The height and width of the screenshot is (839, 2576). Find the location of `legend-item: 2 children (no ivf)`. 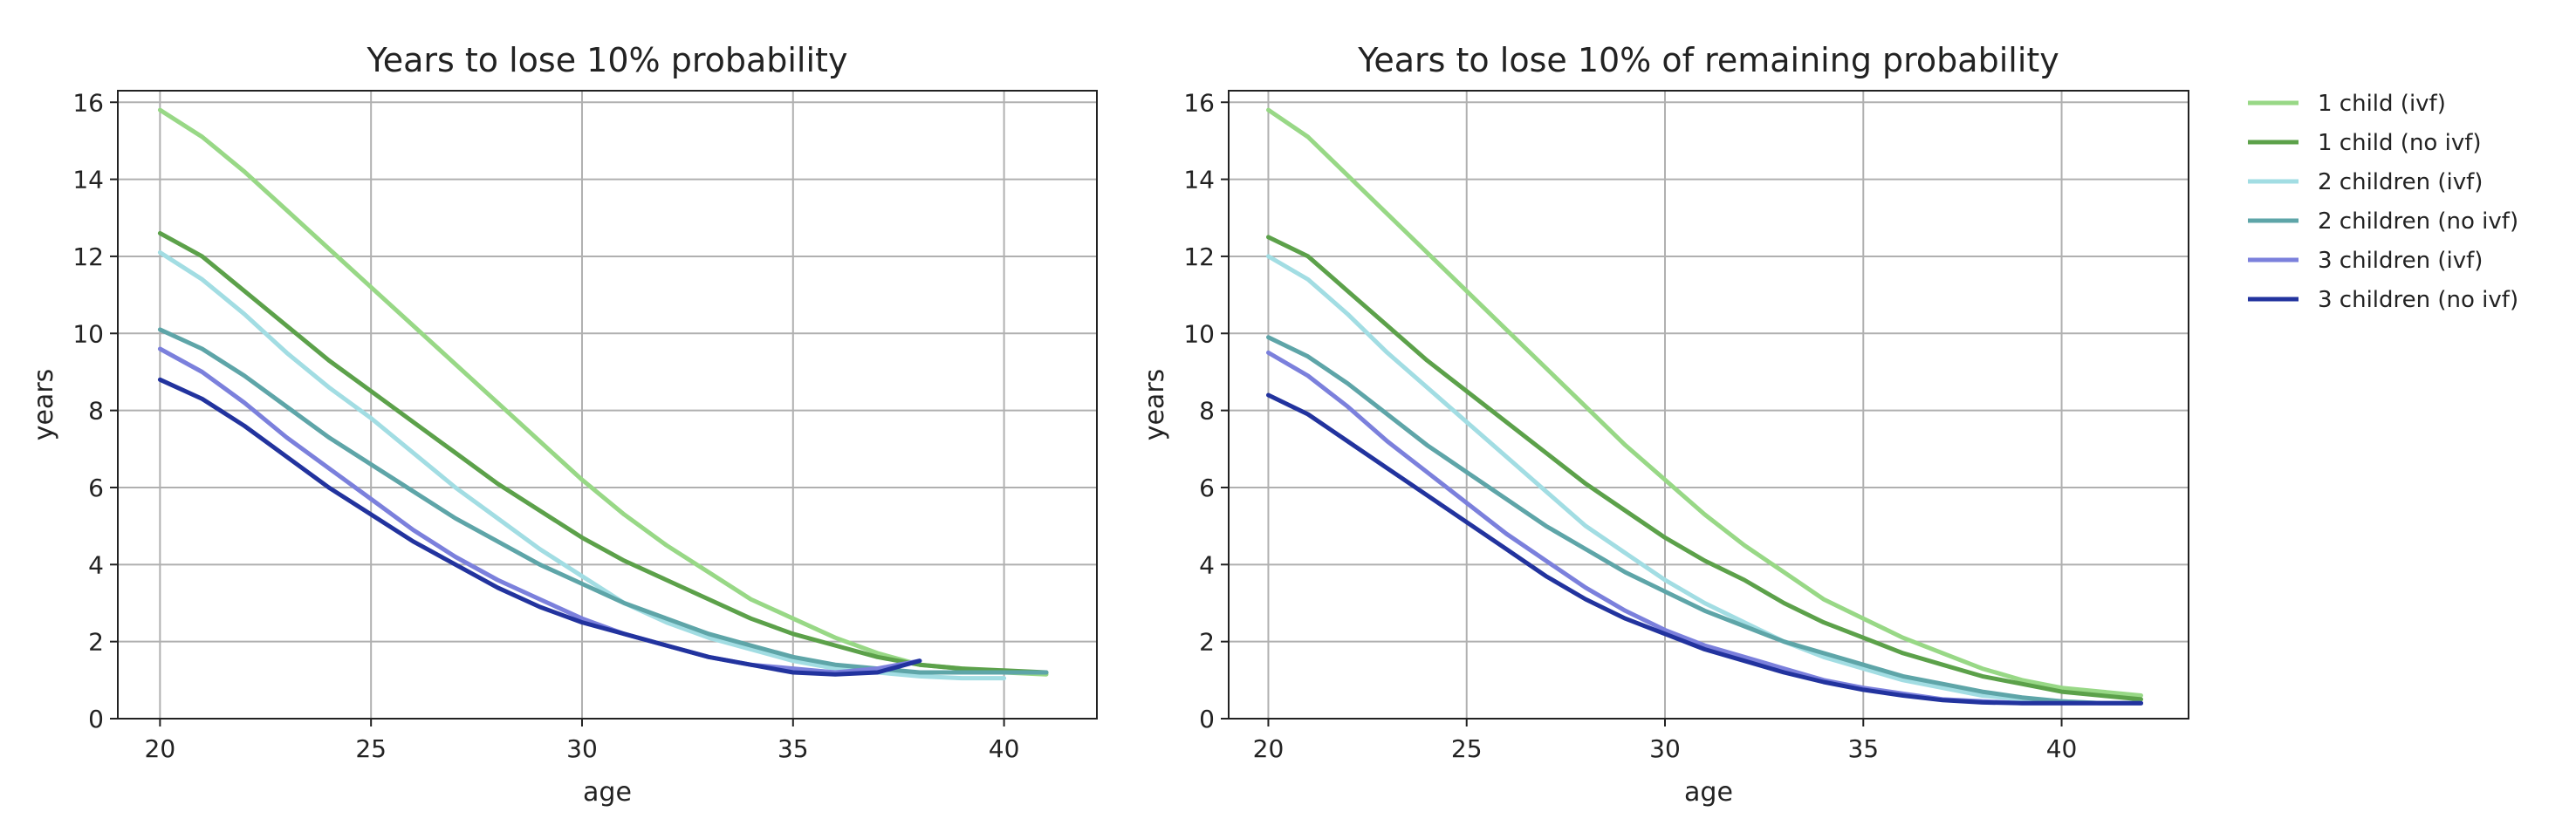

legend-item: 2 children (no ivf) is located at coordinates (2383, 221).